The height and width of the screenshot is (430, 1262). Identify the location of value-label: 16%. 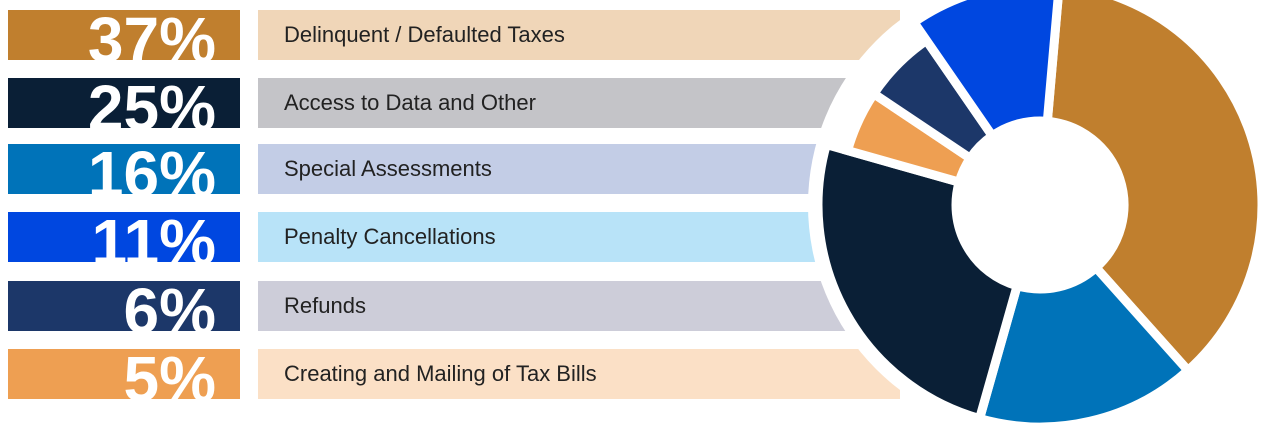
(152, 174).